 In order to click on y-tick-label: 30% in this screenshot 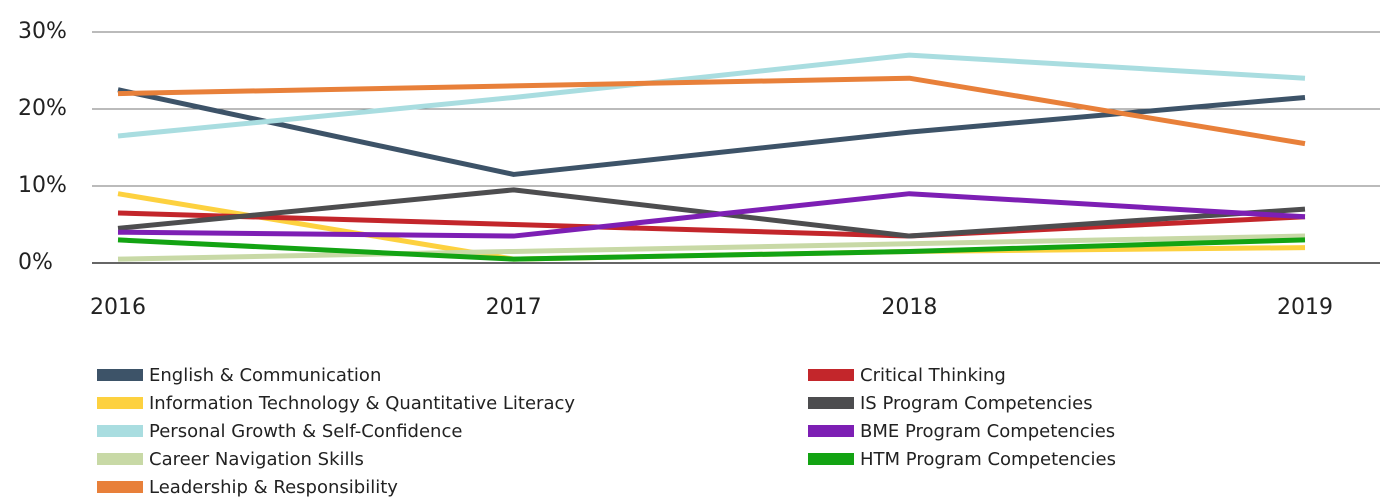, I will do `click(42, 31)`.